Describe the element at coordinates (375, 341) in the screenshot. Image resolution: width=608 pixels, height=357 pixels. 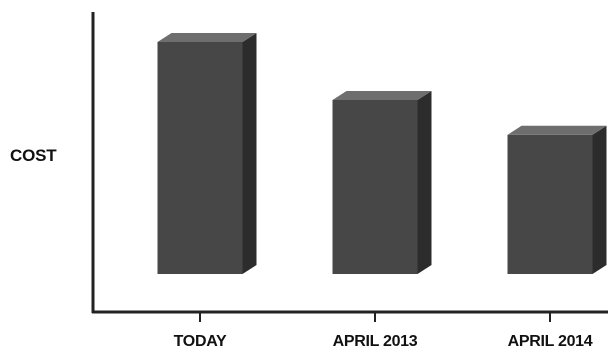
I see `x-tick-label: APRIL 2013` at that location.